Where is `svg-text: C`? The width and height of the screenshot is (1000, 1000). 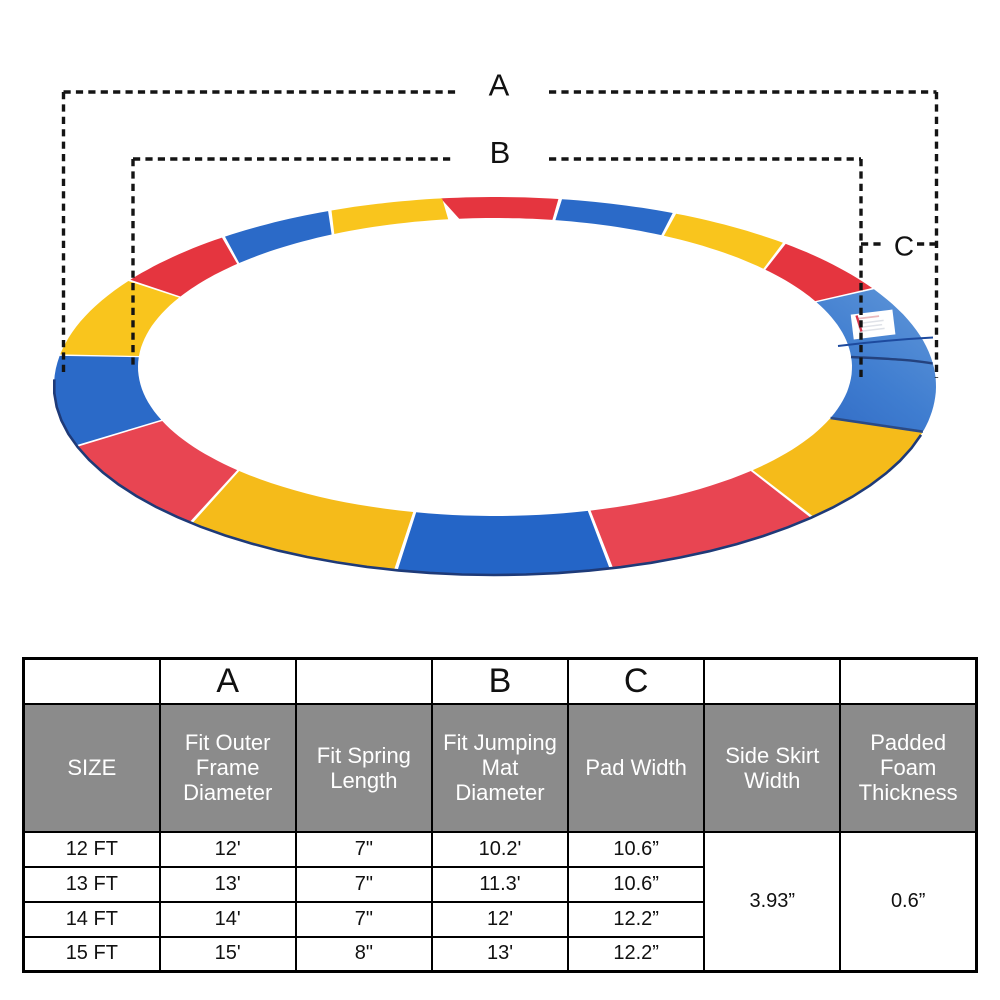 svg-text: C is located at coordinates (904, 246).